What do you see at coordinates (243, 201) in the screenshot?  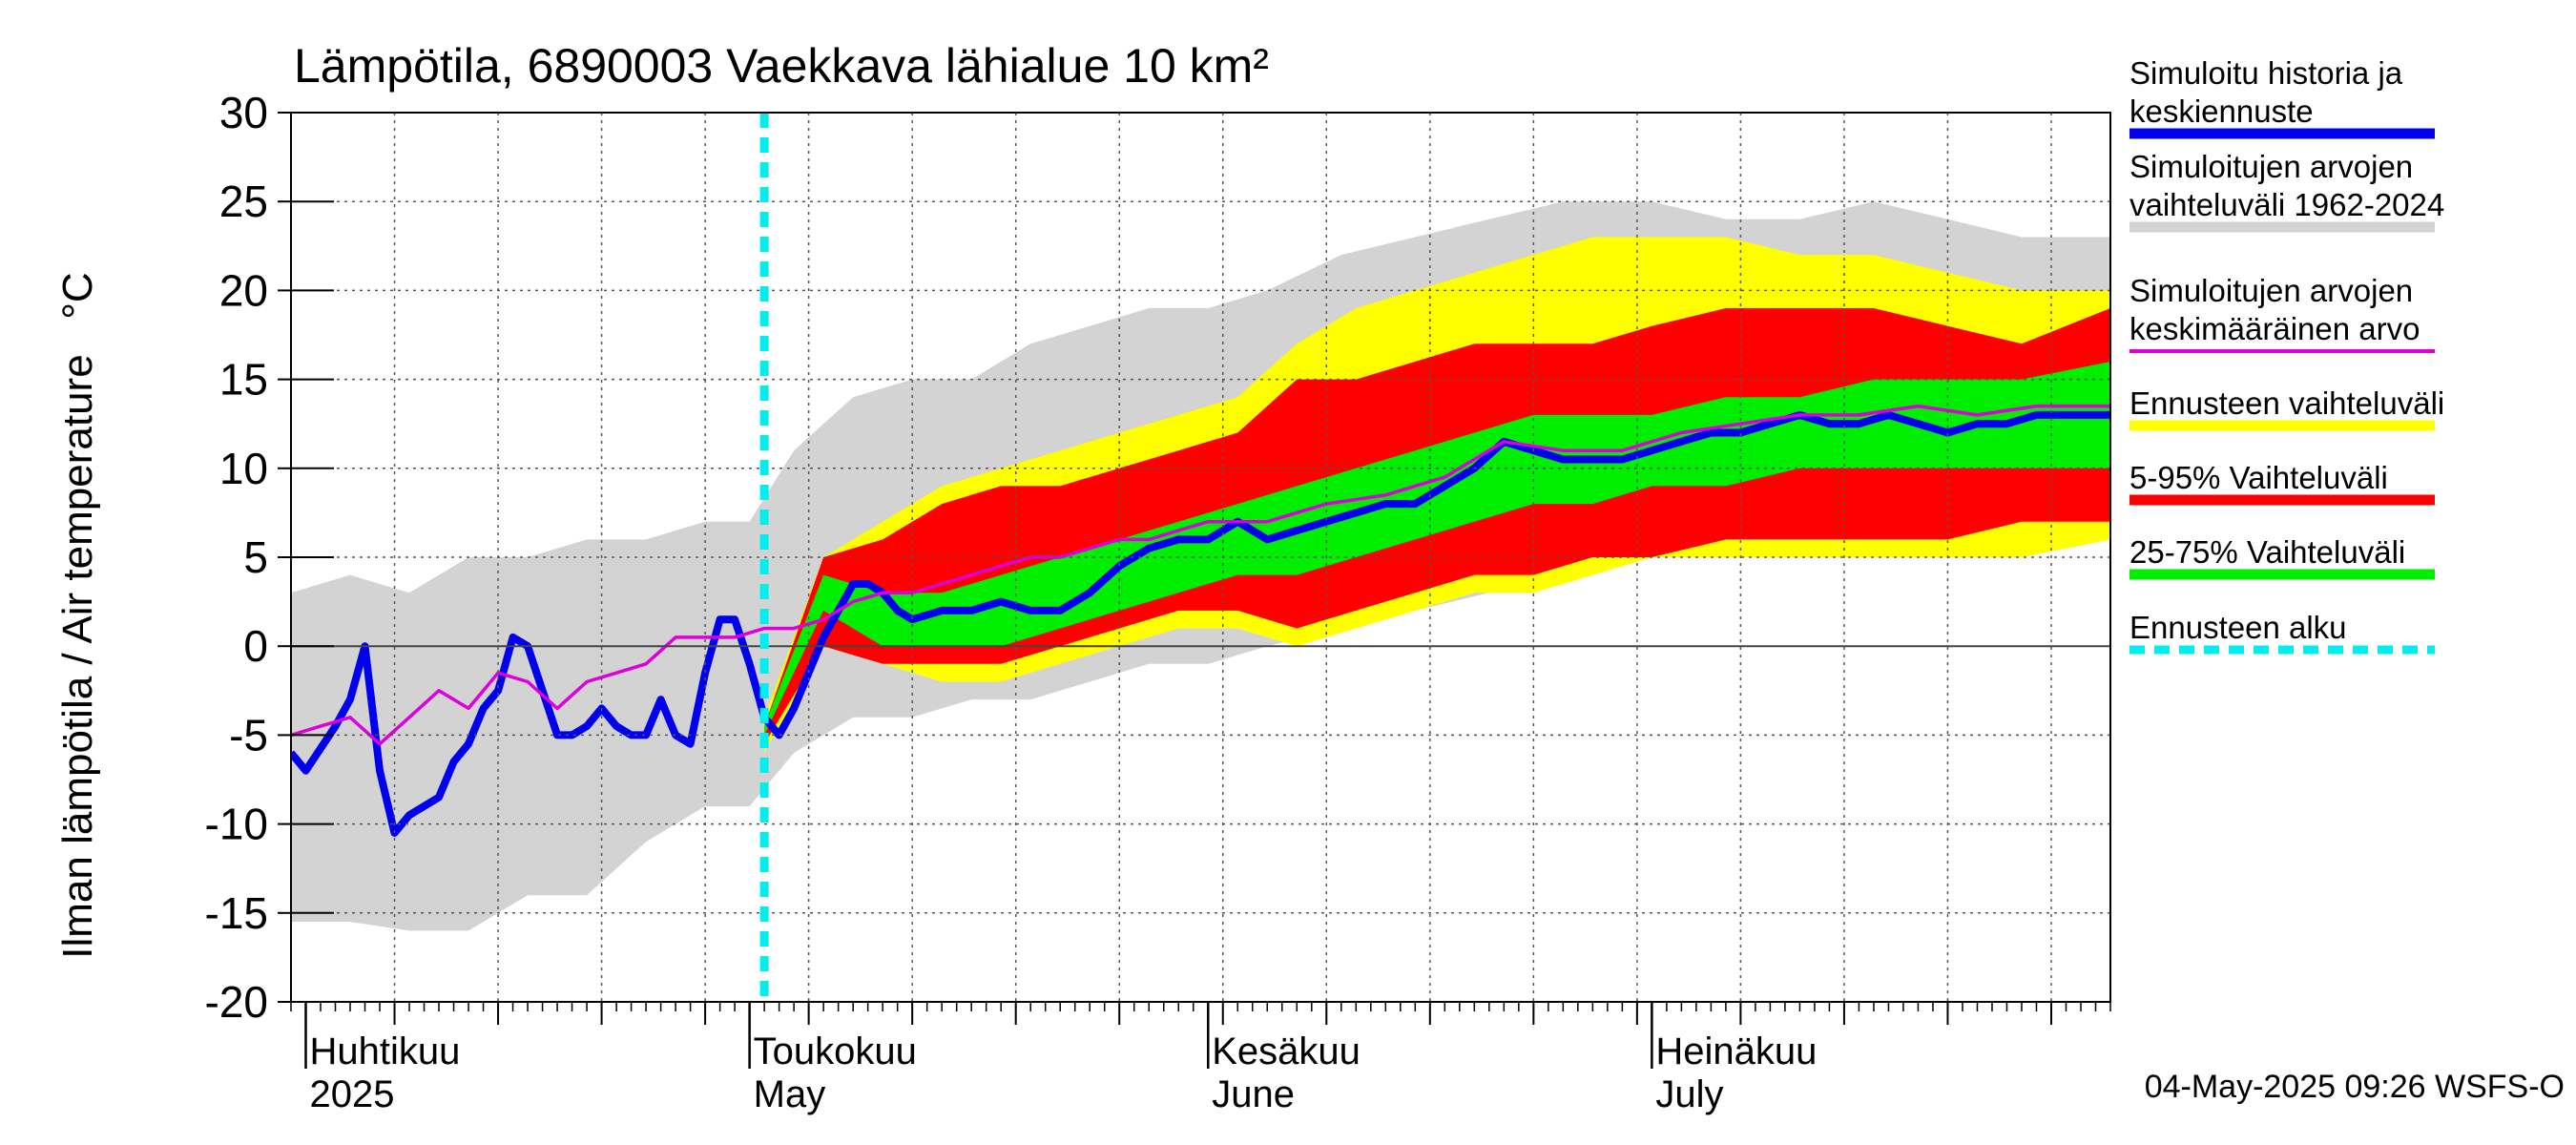 I see `y-tick-label: 25` at bounding box center [243, 201].